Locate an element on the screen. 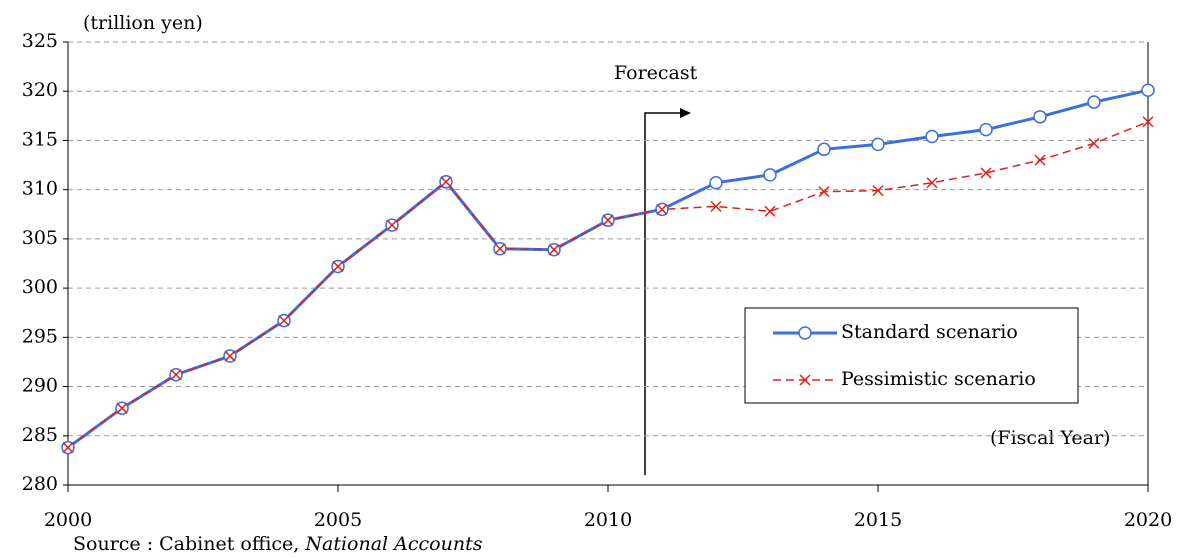  y-tick-label: 305 is located at coordinates (40, 238).